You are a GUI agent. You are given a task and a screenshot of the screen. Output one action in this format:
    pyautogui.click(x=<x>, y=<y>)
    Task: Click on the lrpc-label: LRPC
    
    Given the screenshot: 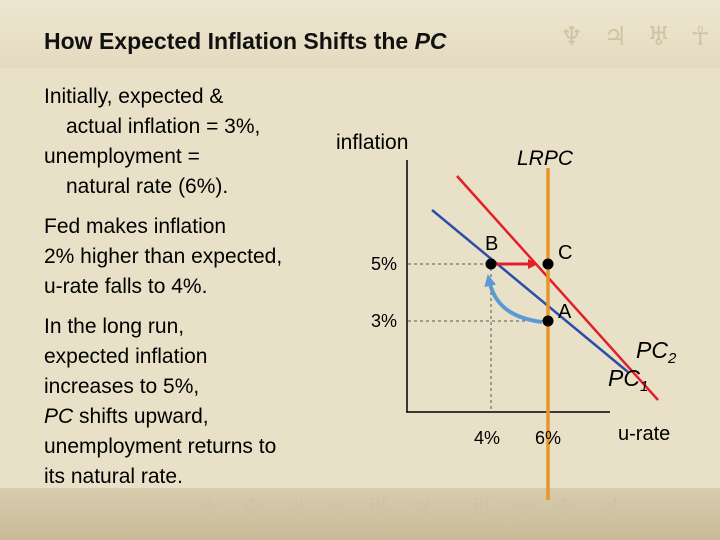 What is the action you would take?
    pyautogui.click(x=545, y=158)
    